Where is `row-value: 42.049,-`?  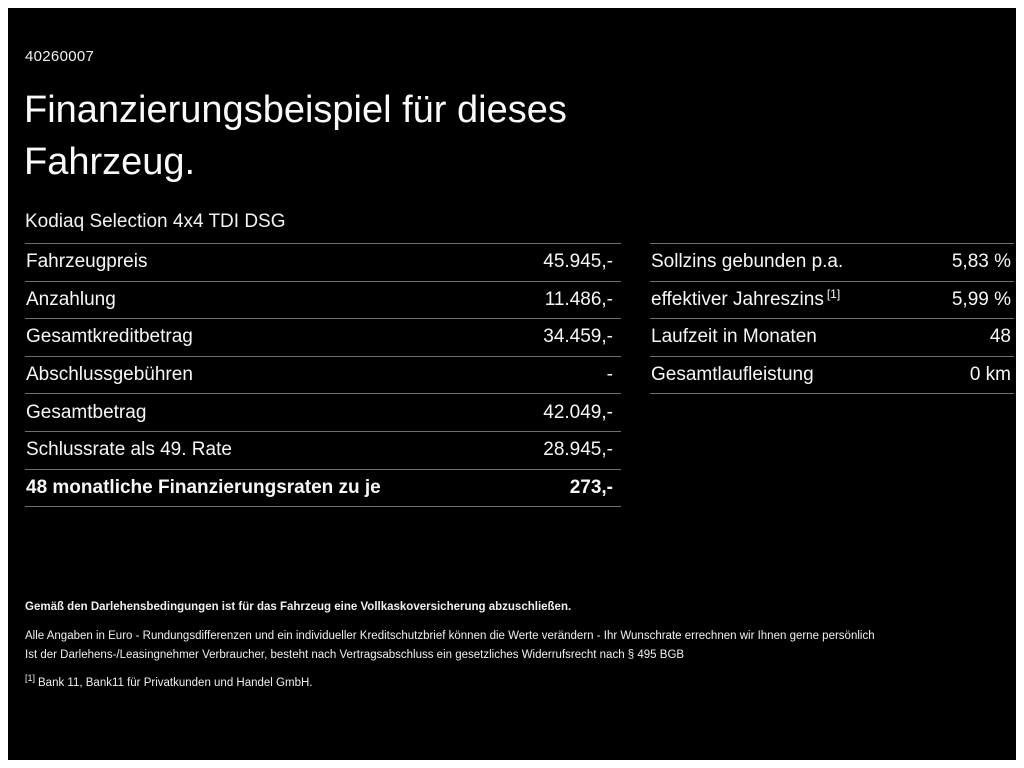 row-value: 42.049,- is located at coordinates (578, 412).